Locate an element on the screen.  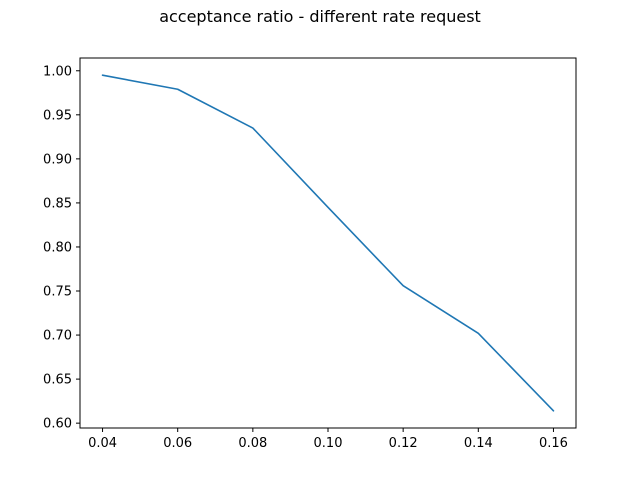
x-tick-label: 0.06 is located at coordinates (177, 443).